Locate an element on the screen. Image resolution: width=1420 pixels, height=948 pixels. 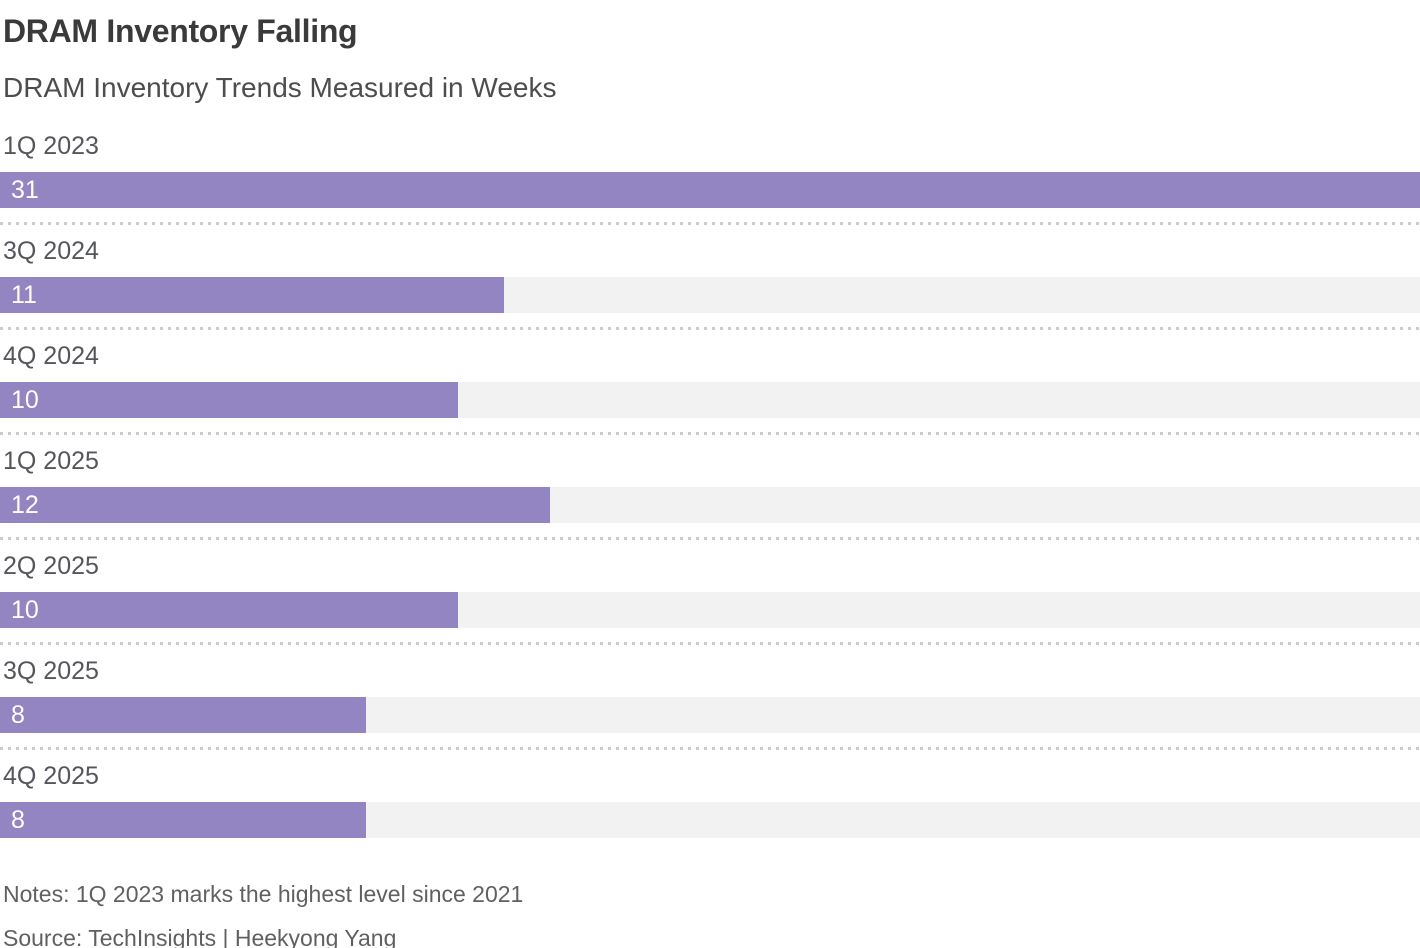
category-label: 2Q 2025 is located at coordinates (51, 566).